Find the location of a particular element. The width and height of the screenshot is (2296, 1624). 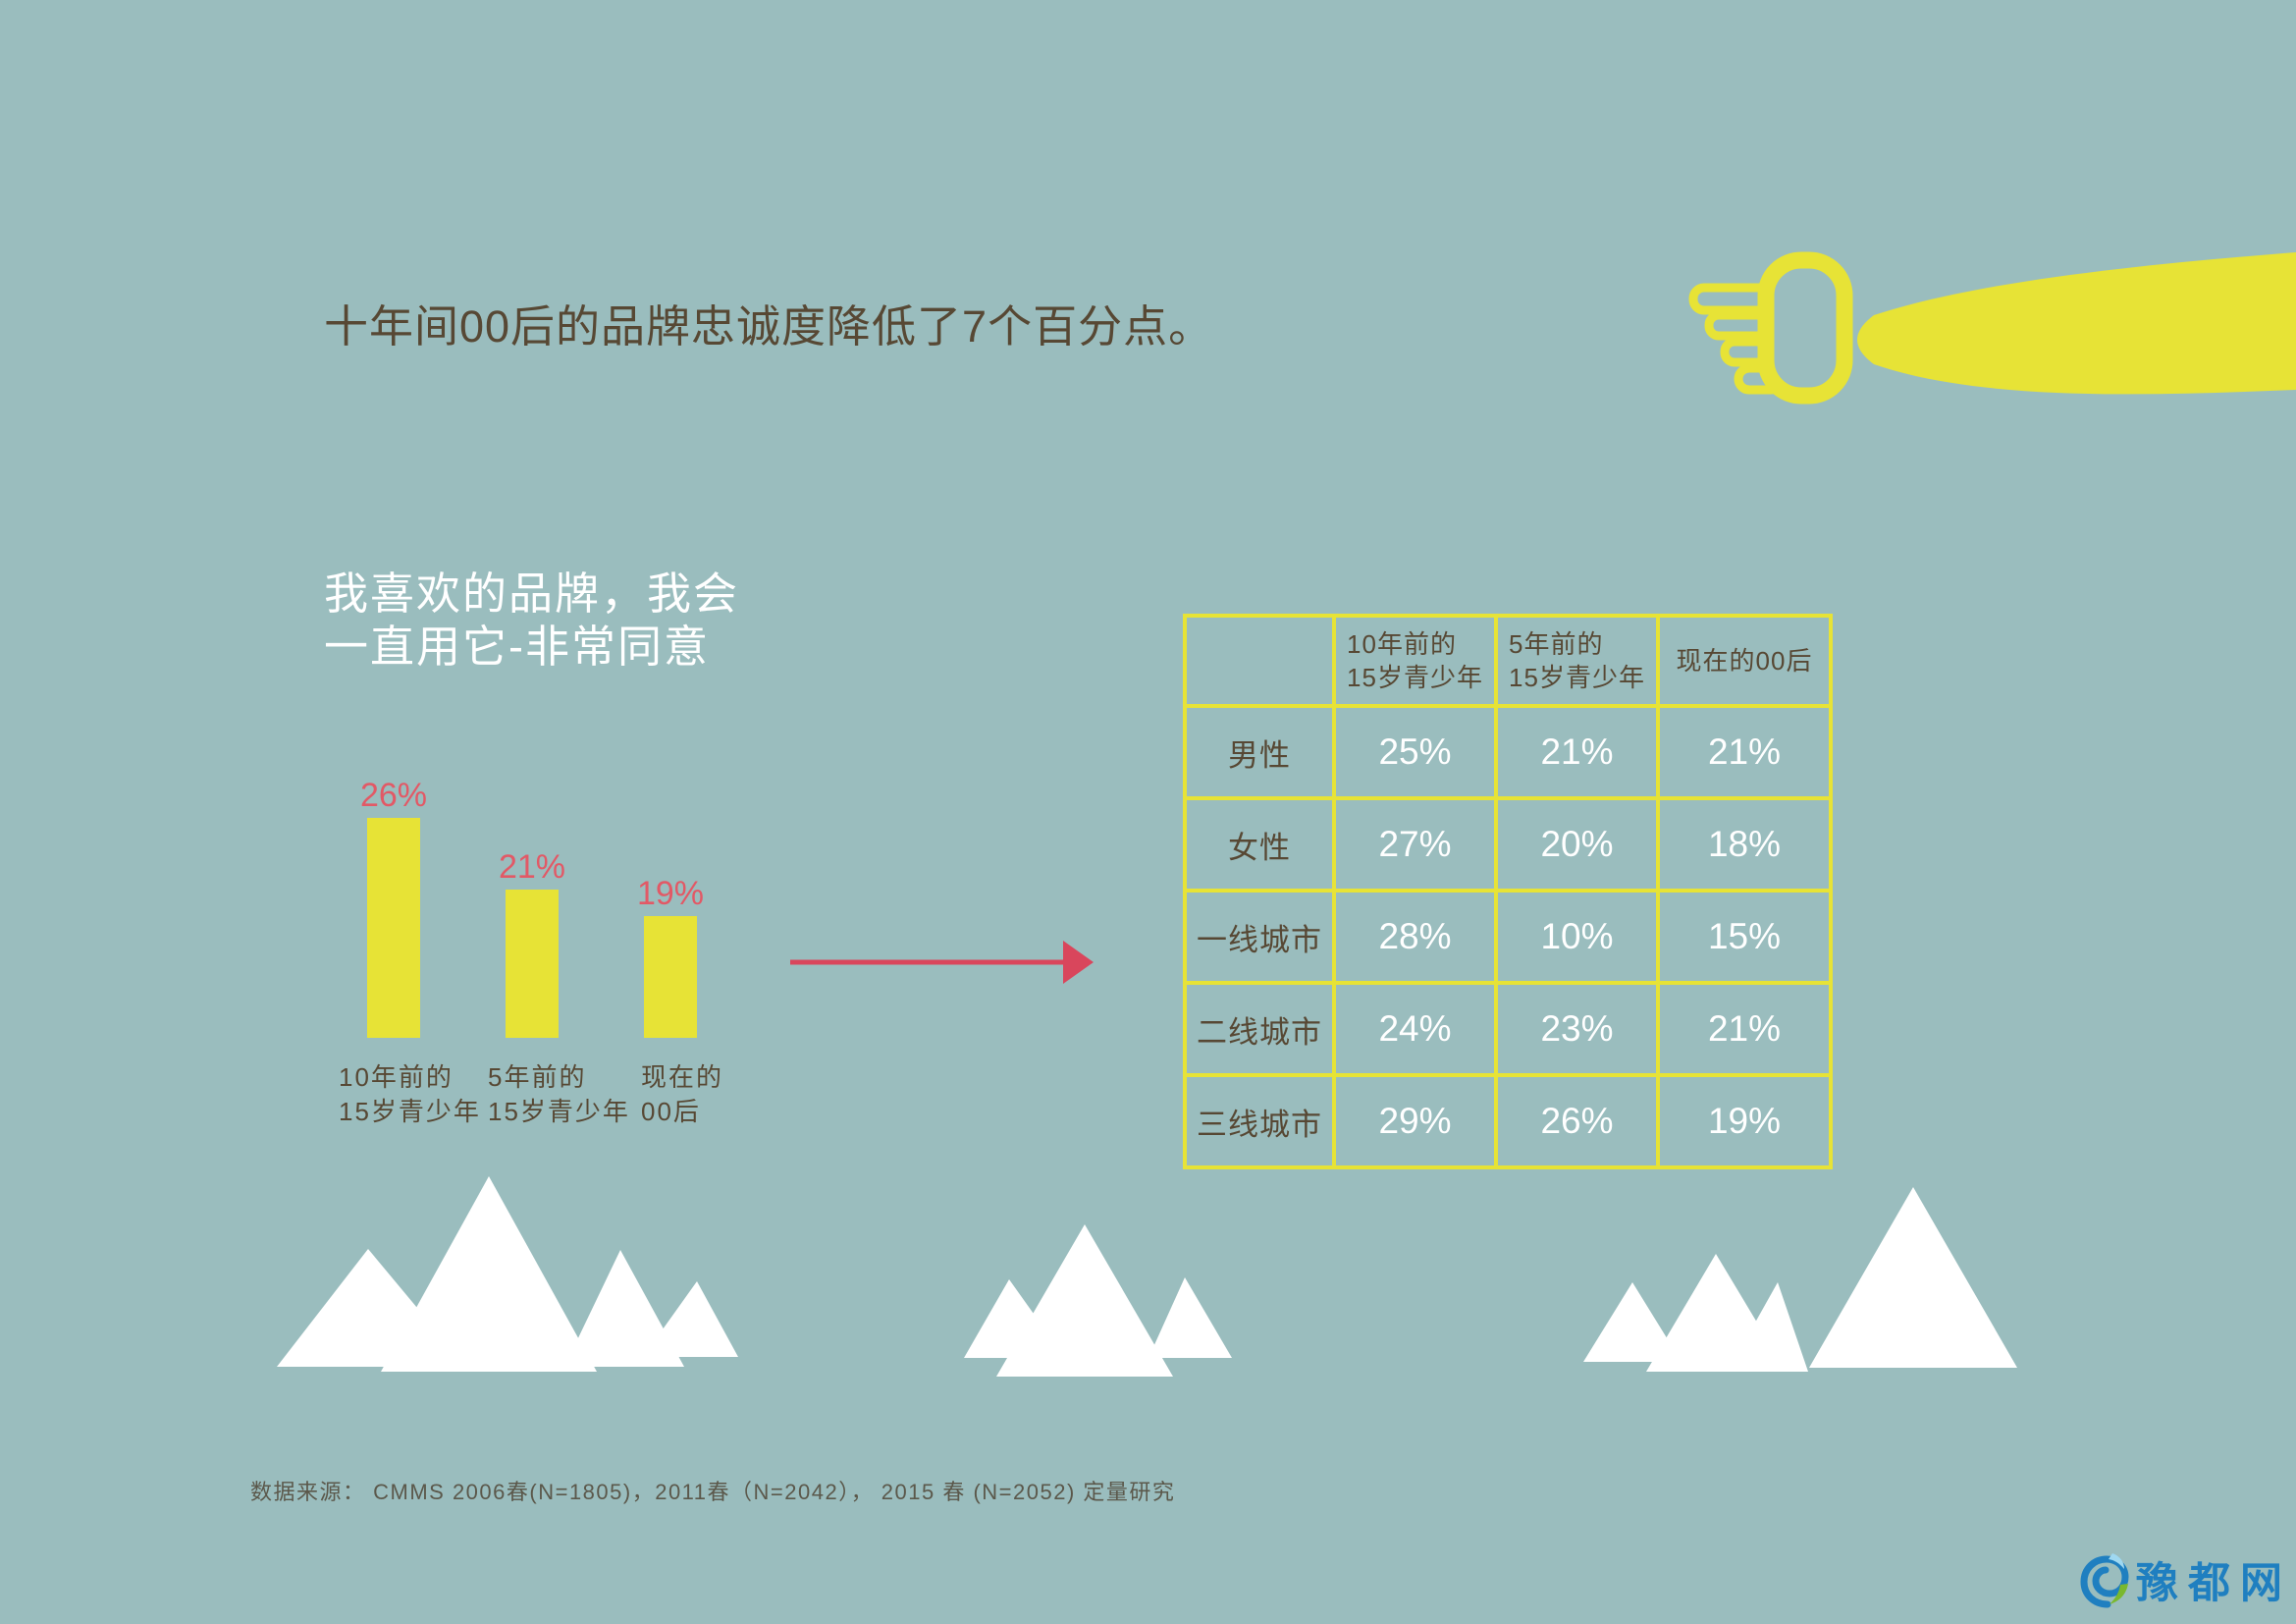

chart-subtitle: 我喜欢的品牌，我会 一直用它-非常同意 is located at coordinates (531, 621).